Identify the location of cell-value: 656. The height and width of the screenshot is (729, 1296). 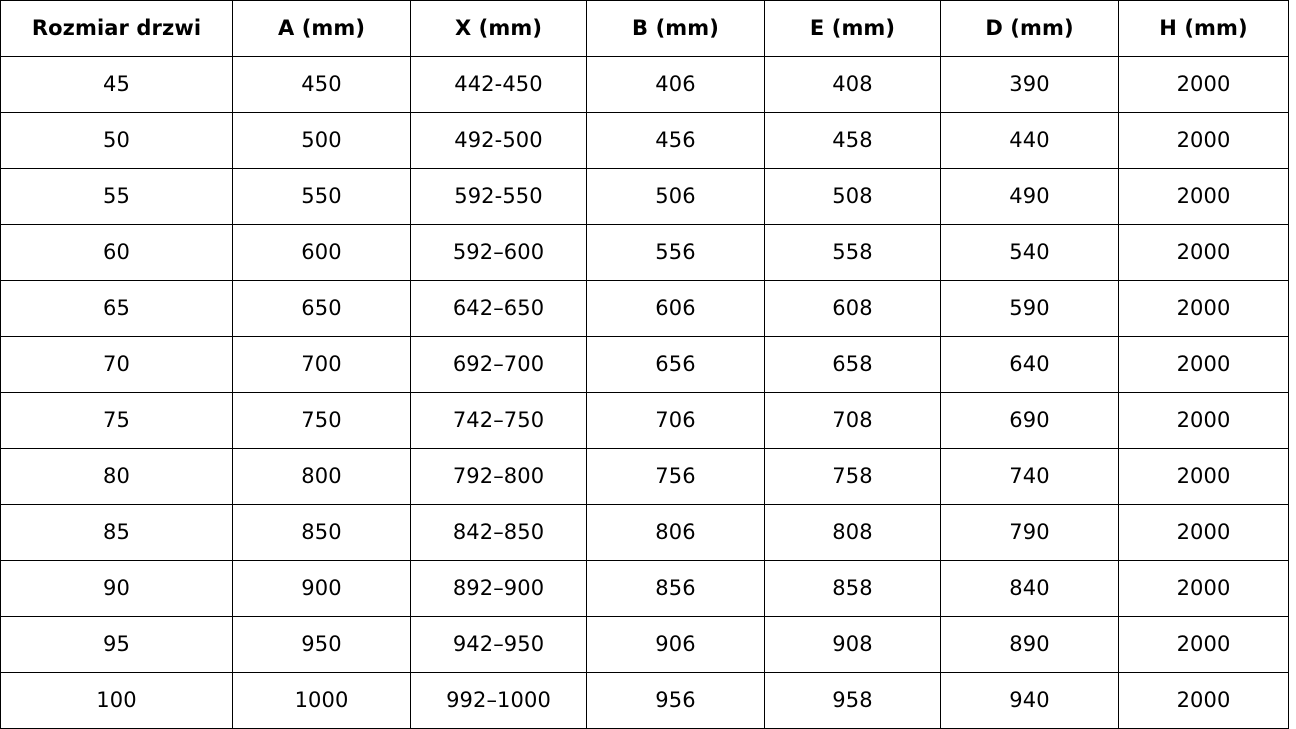
(675, 364).